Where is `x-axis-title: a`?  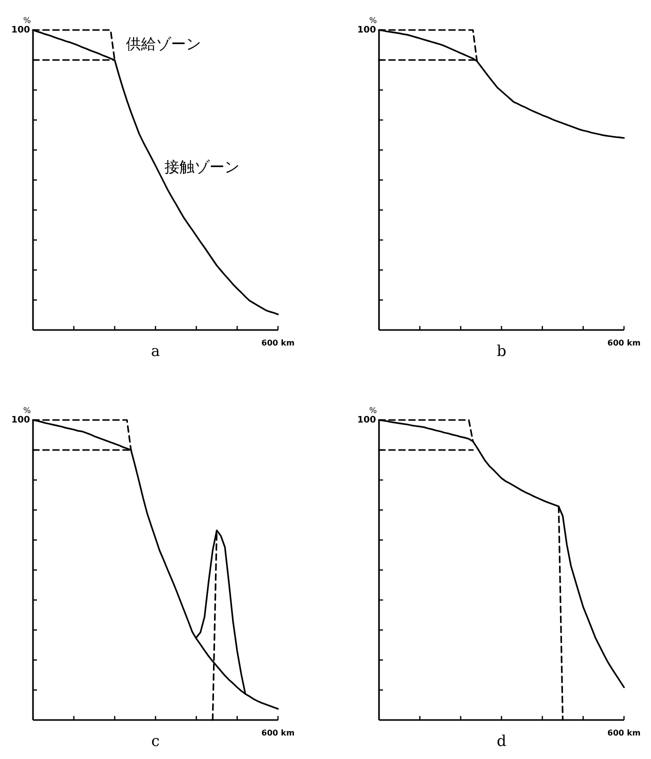
x-axis-title: a is located at coordinates (155, 351).